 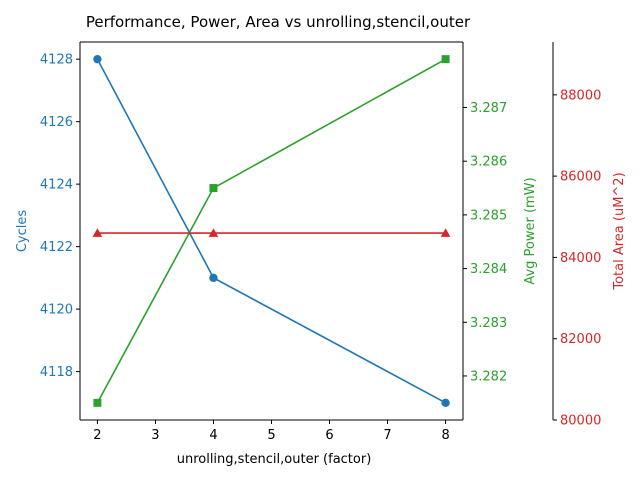 I want to click on x-tick-label: 2, so click(x=97, y=435).